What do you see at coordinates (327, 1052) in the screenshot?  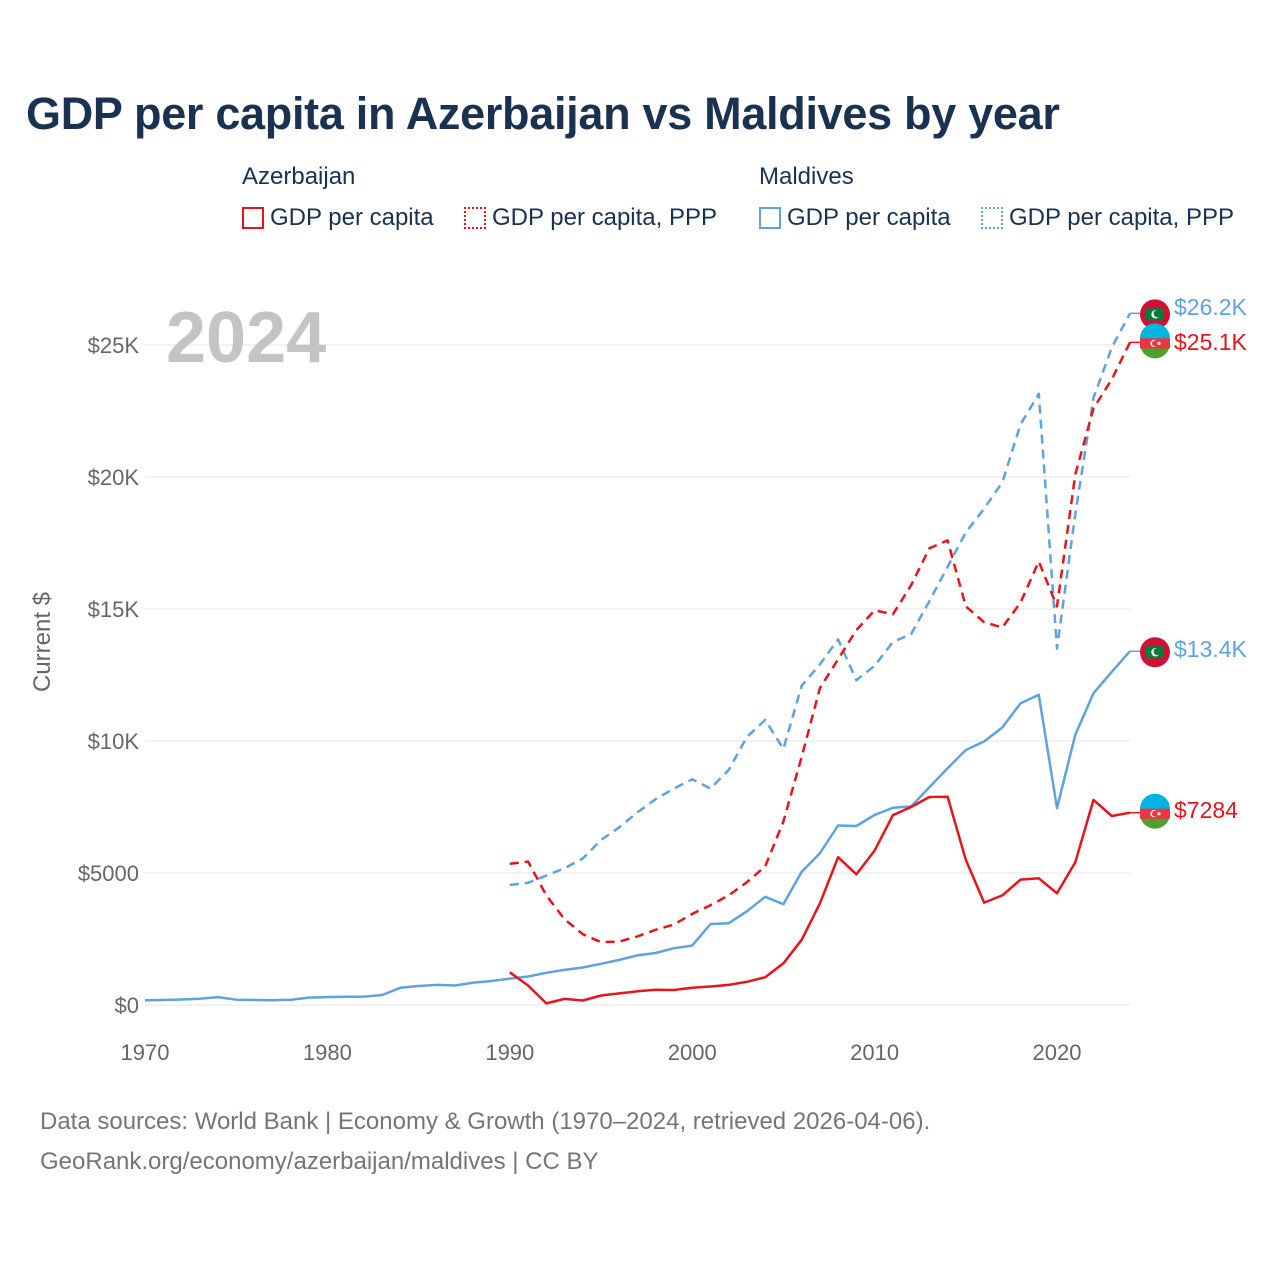 I see `x-tick-label: 1980` at bounding box center [327, 1052].